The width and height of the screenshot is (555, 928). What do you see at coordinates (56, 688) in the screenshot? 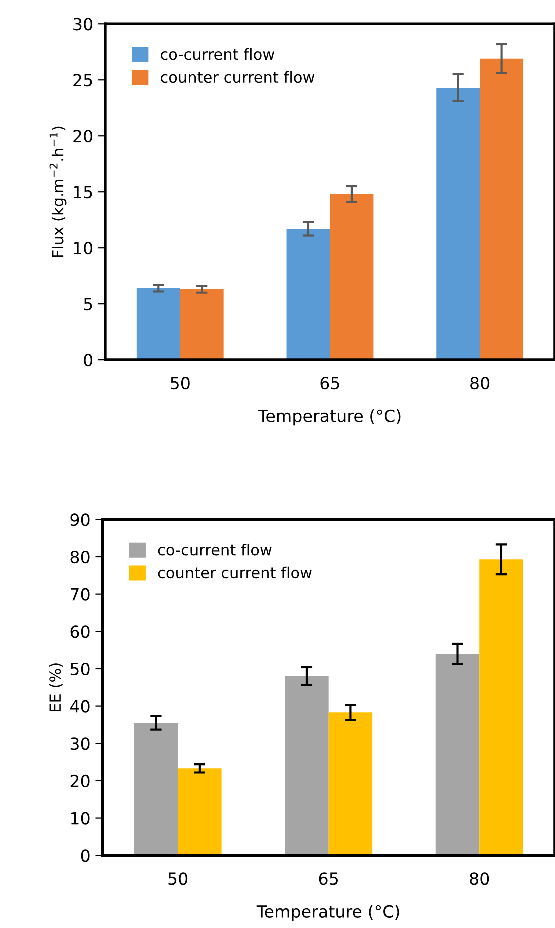
I see `y-axis-title: EE (%)` at bounding box center [56, 688].